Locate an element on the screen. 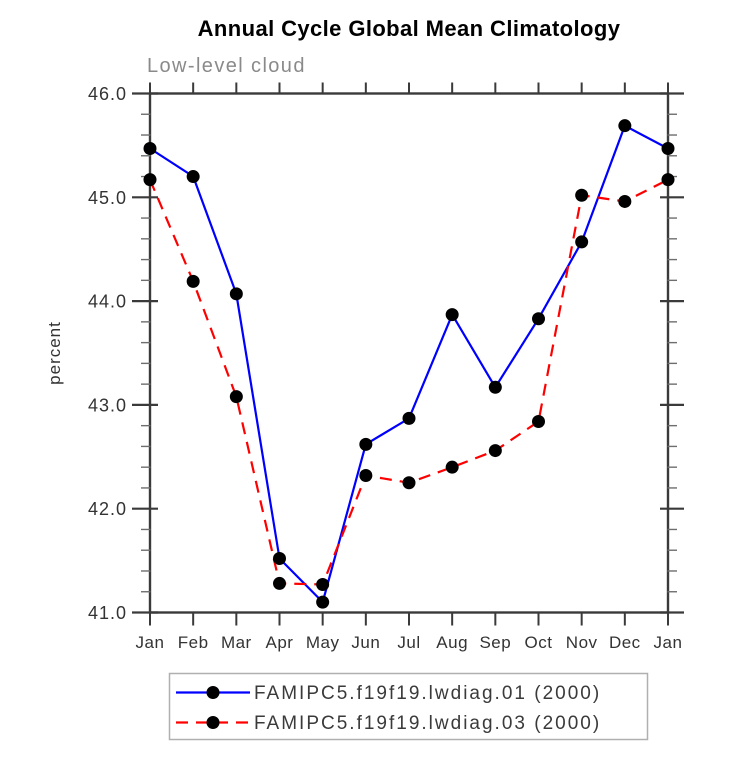 Image resolution: width=733 pixels, height=763 pixels. y-axis-tick-label: 46.0 is located at coordinates (107, 94).